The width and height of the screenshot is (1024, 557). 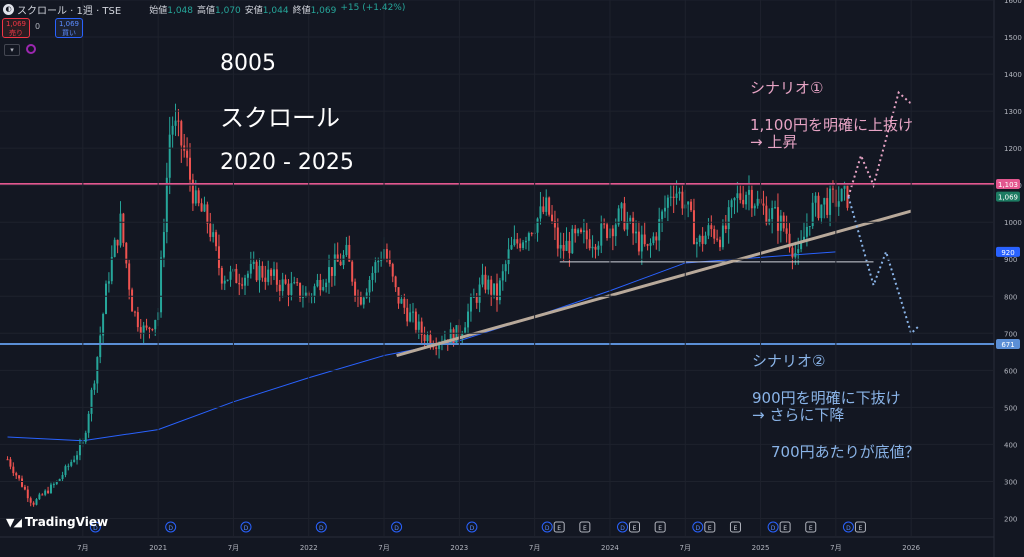 I want to click on scenario1-title: シナリオ①, so click(x=787, y=88).